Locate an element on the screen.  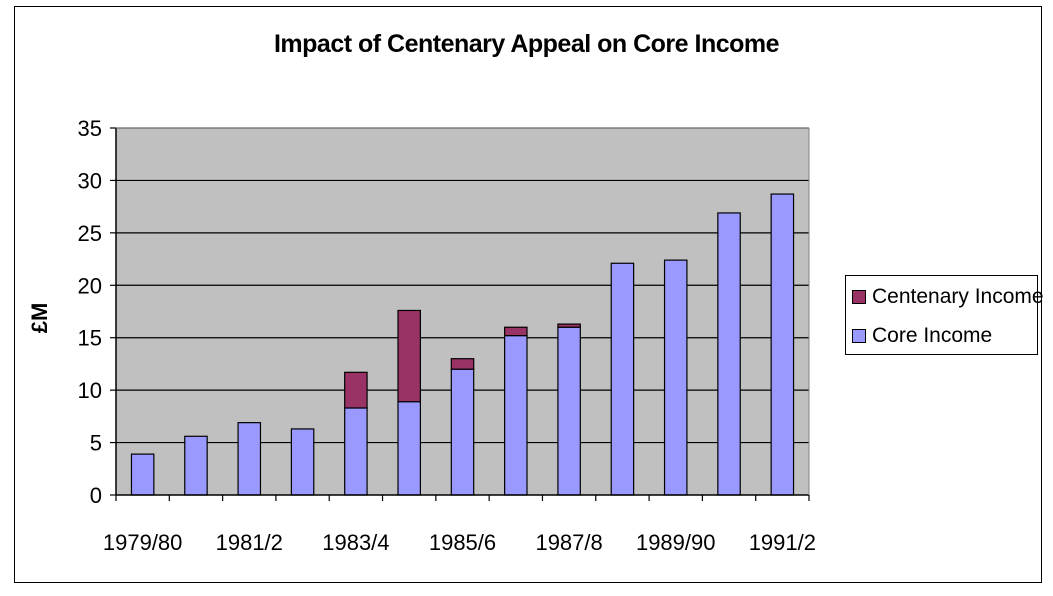
x-tick-label-1979/80: 1979/80 is located at coordinates (143, 542).